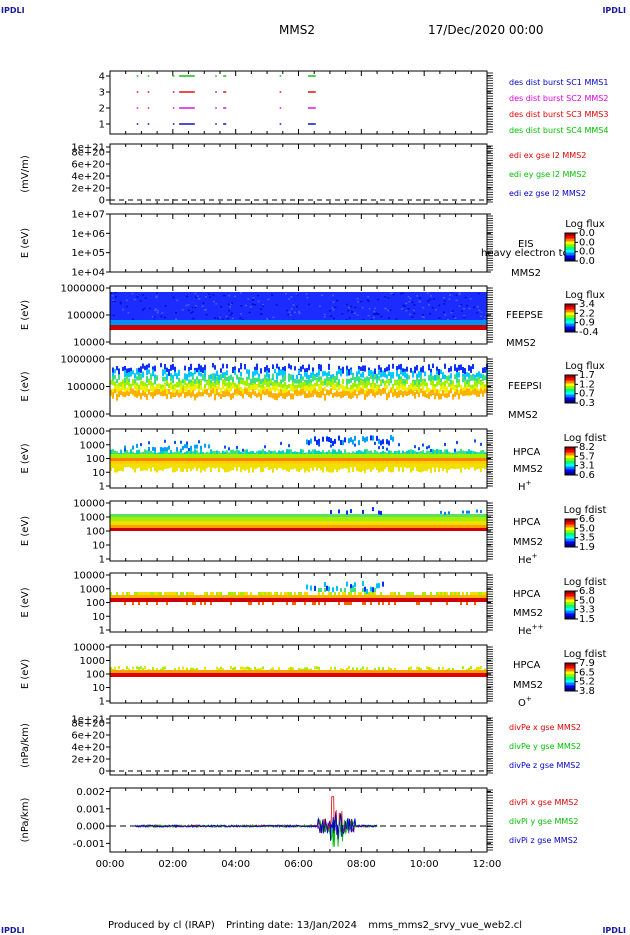 The width and height of the screenshot is (630, 935). I want to click on y-tick-label: 6e+20, so click(88, 736).